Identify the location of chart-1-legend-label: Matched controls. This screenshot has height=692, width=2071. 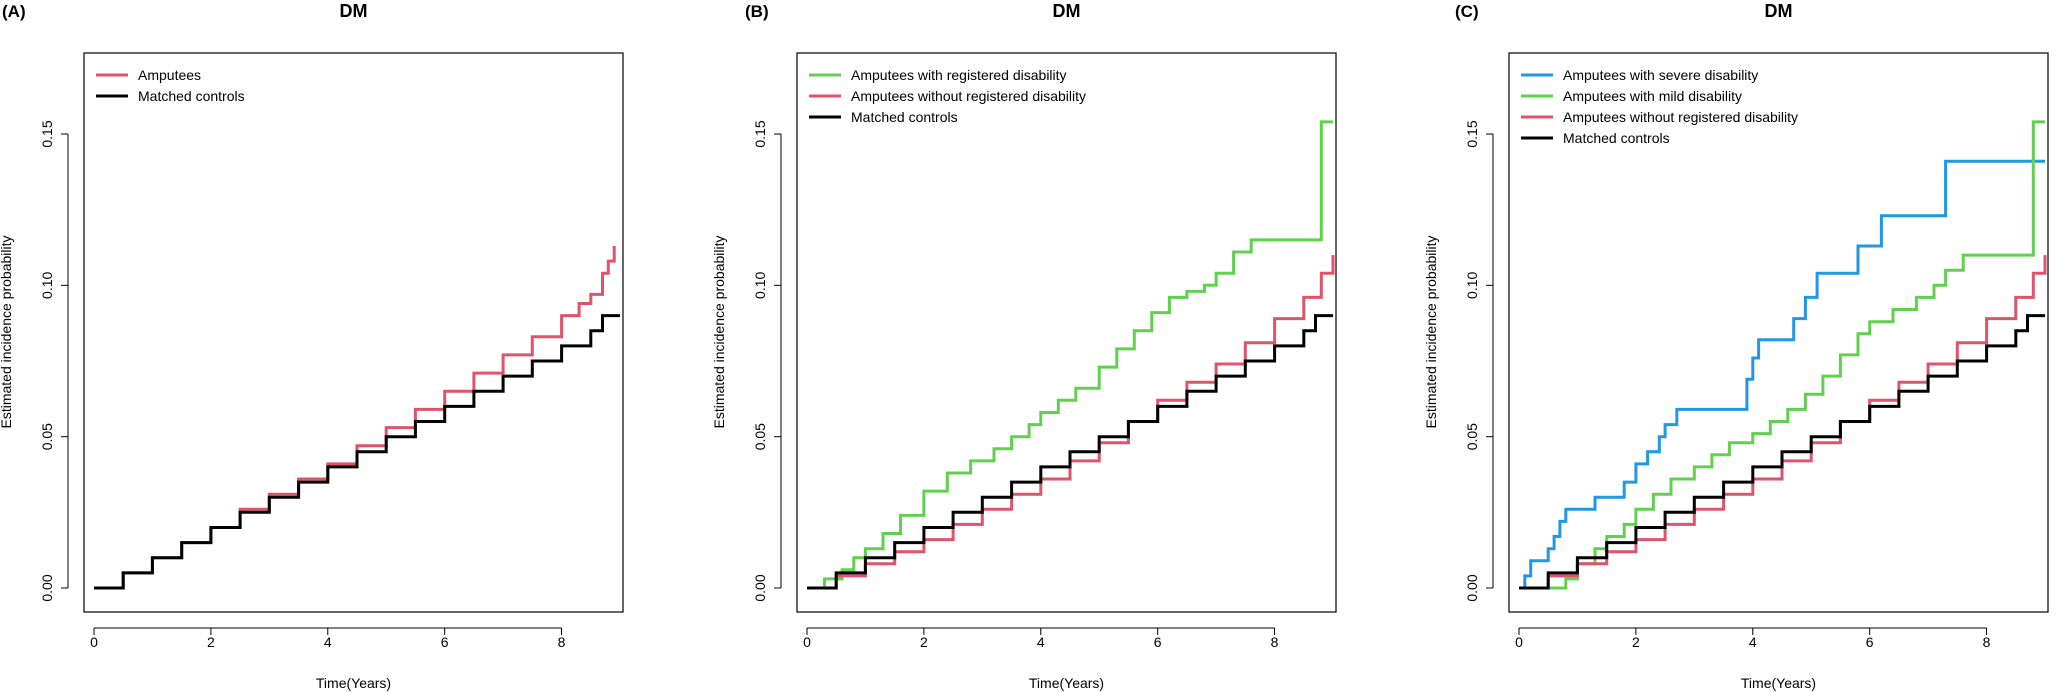
(904, 117).